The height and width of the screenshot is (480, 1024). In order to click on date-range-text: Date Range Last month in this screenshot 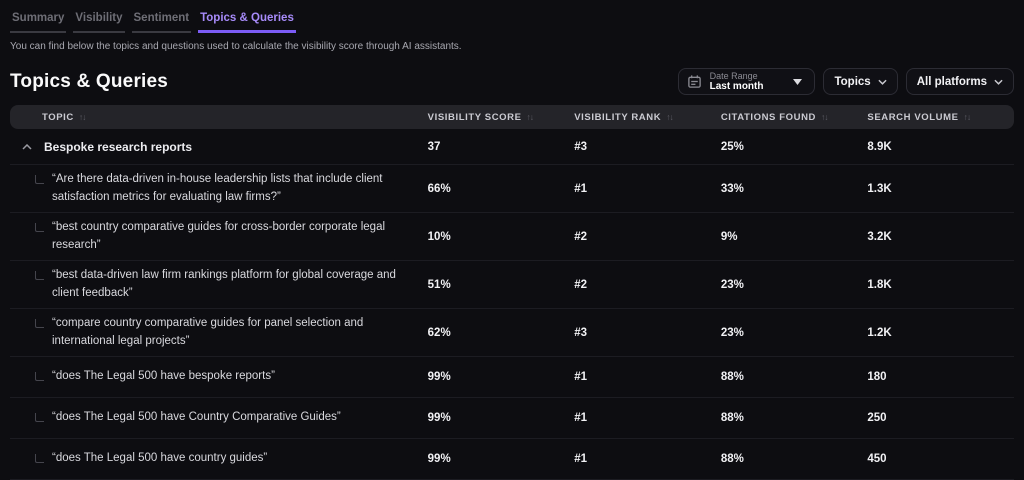, I will do `click(737, 82)`.